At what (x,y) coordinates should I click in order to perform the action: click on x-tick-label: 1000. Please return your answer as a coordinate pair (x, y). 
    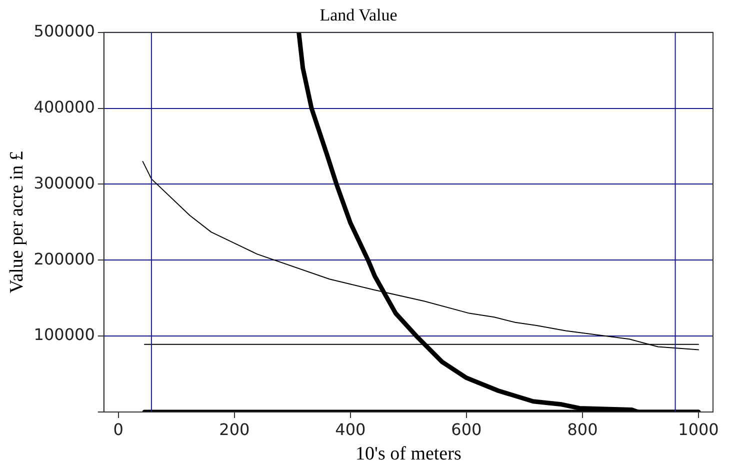
    Looking at the image, I should click on (698, 429).